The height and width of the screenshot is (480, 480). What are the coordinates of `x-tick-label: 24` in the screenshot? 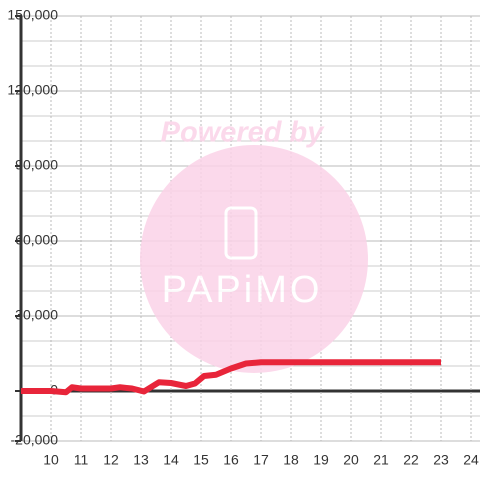 It's located at (471, 460).